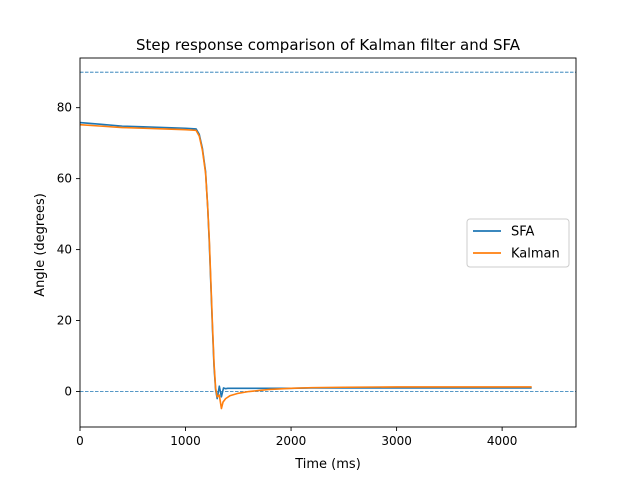 Image resolution: width=640 pixels, height=480 pixels. I want to click on x-tick-label: 0, so click(80, 441).